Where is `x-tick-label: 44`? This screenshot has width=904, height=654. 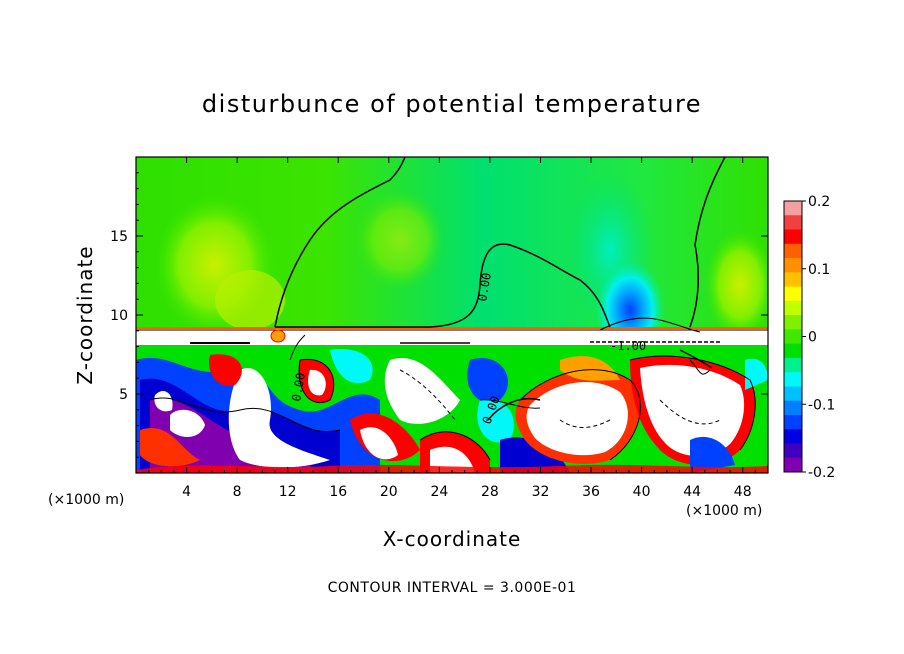 x-tick-label: 44 is located at coordinates (692, 492).